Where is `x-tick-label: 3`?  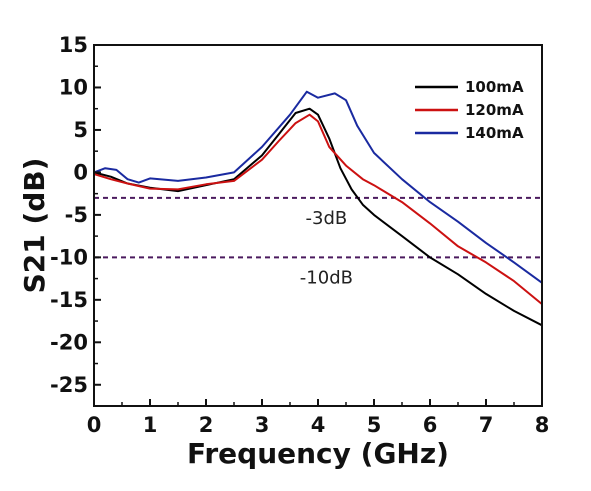
x-tick-label: 3 is located at coordinates (262, 425).